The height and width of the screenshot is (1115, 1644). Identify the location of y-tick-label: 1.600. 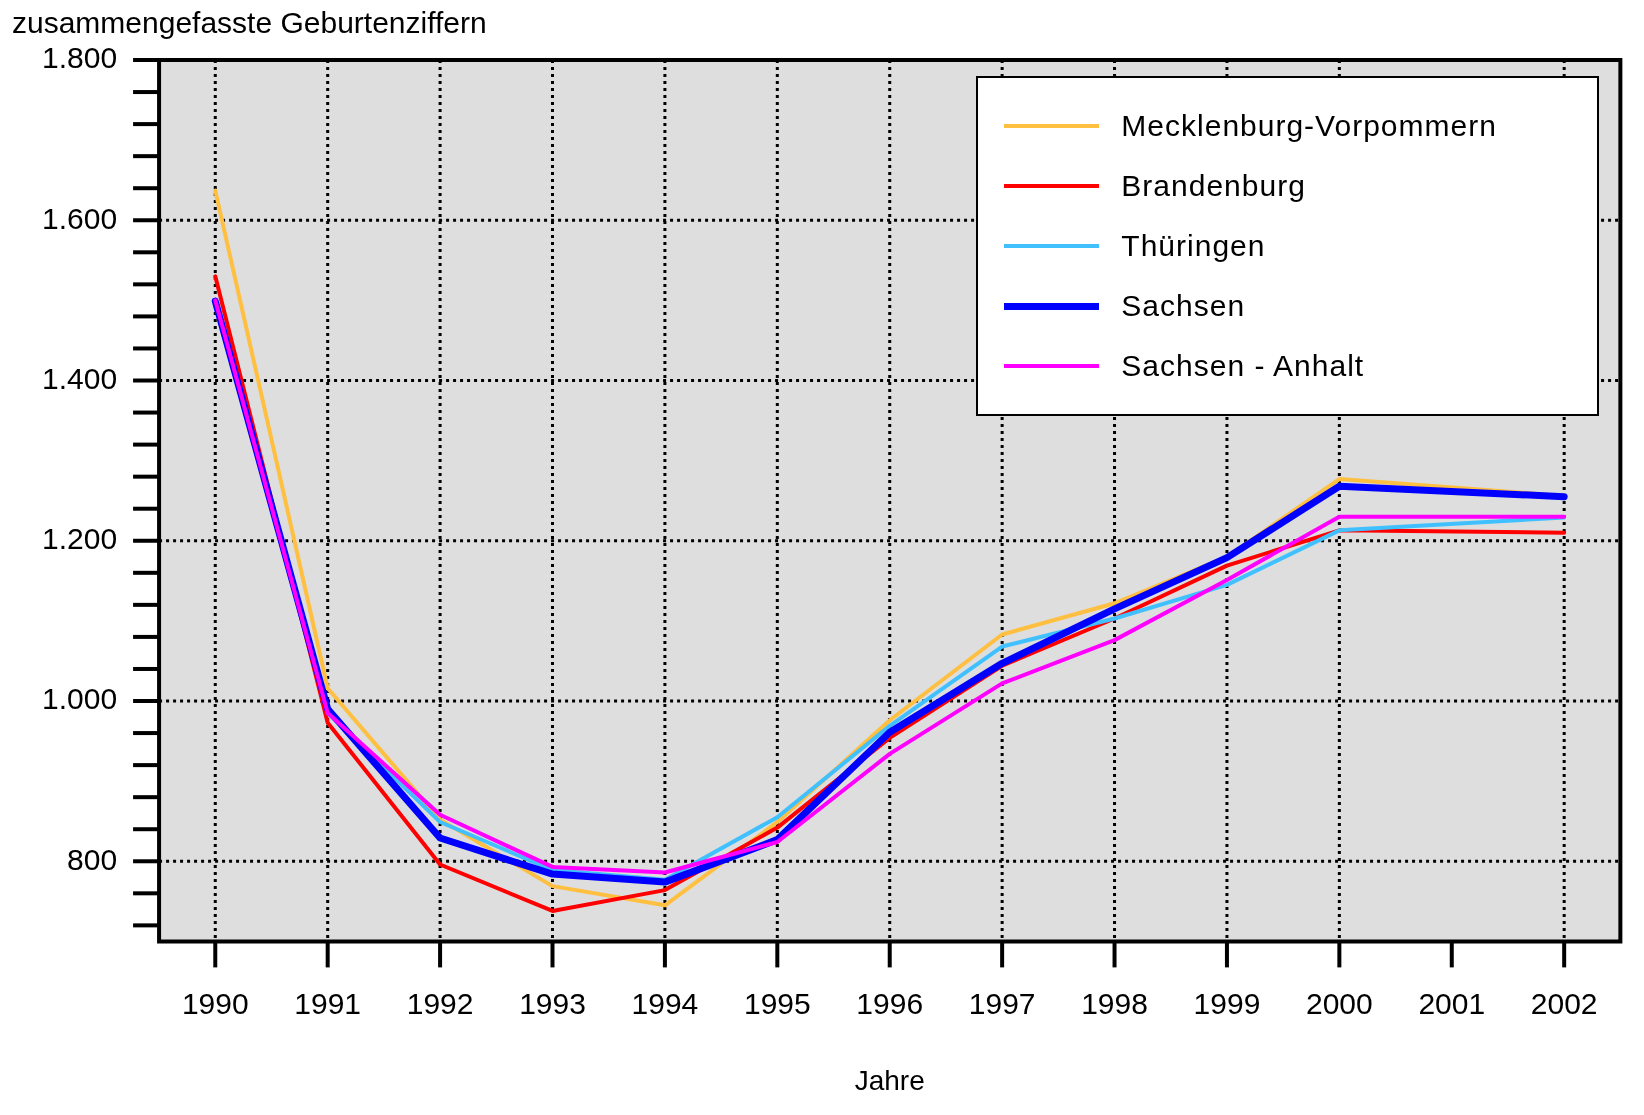
(80, 218).